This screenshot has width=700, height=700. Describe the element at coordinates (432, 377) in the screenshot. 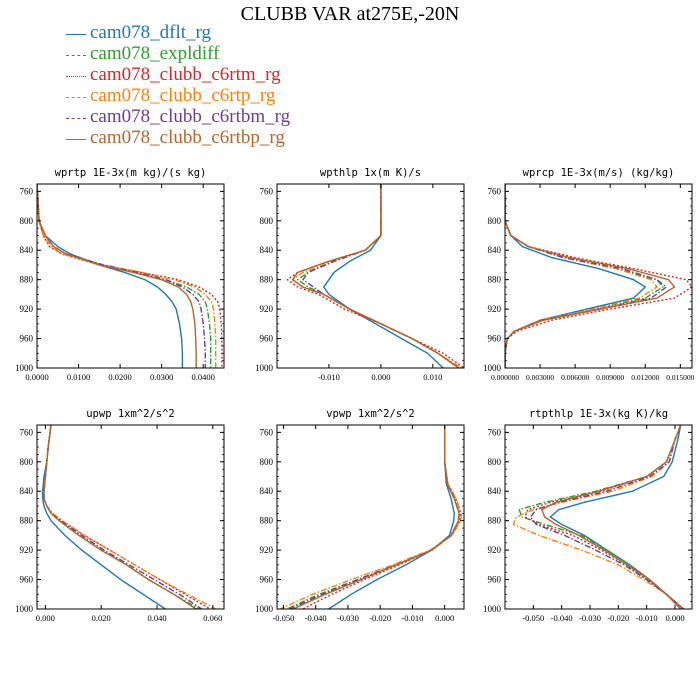

I see `x-tick-label: 0.010` at that location.